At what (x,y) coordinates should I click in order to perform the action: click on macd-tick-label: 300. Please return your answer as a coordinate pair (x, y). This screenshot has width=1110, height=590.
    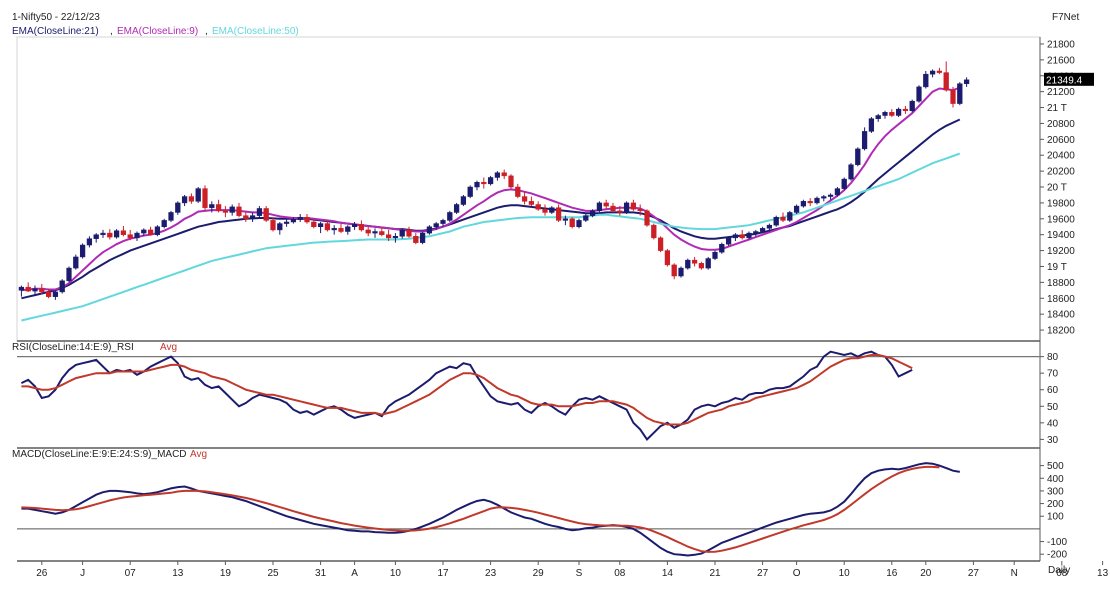
    Looking at the image, I should click on (1055, 491).